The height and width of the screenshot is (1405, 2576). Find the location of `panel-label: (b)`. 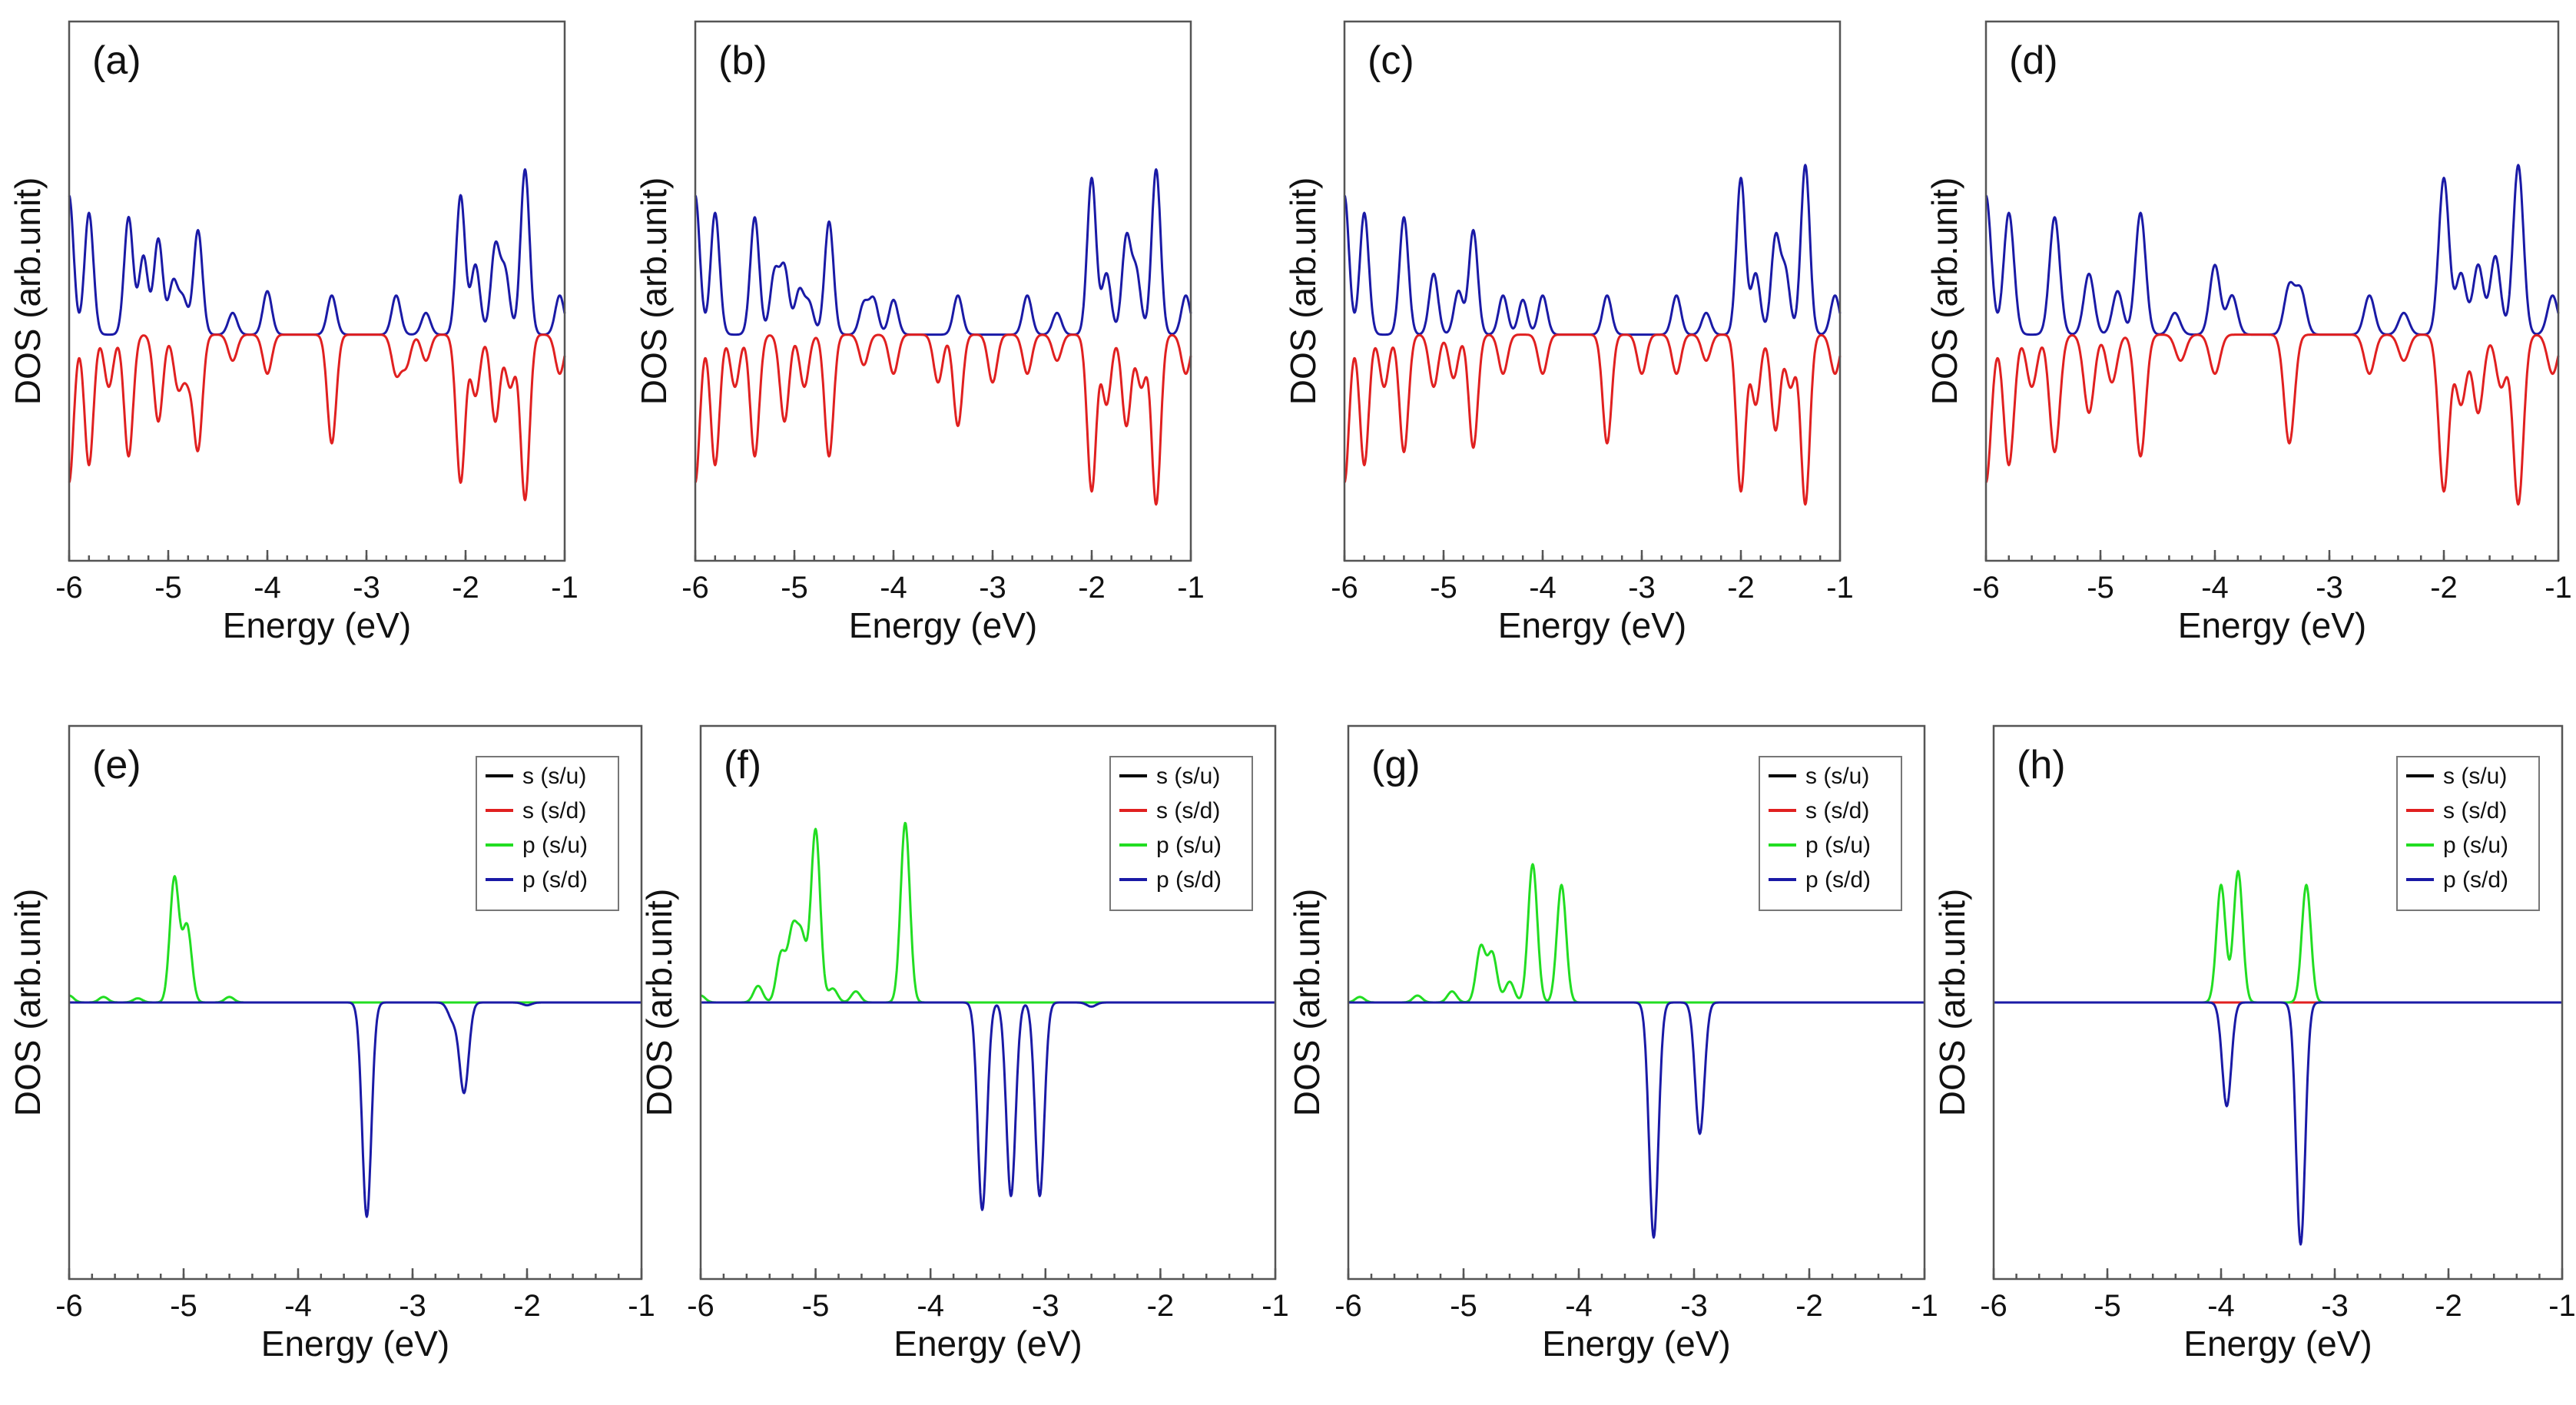

panel-label: (b) is located at coordinates (742, 61).